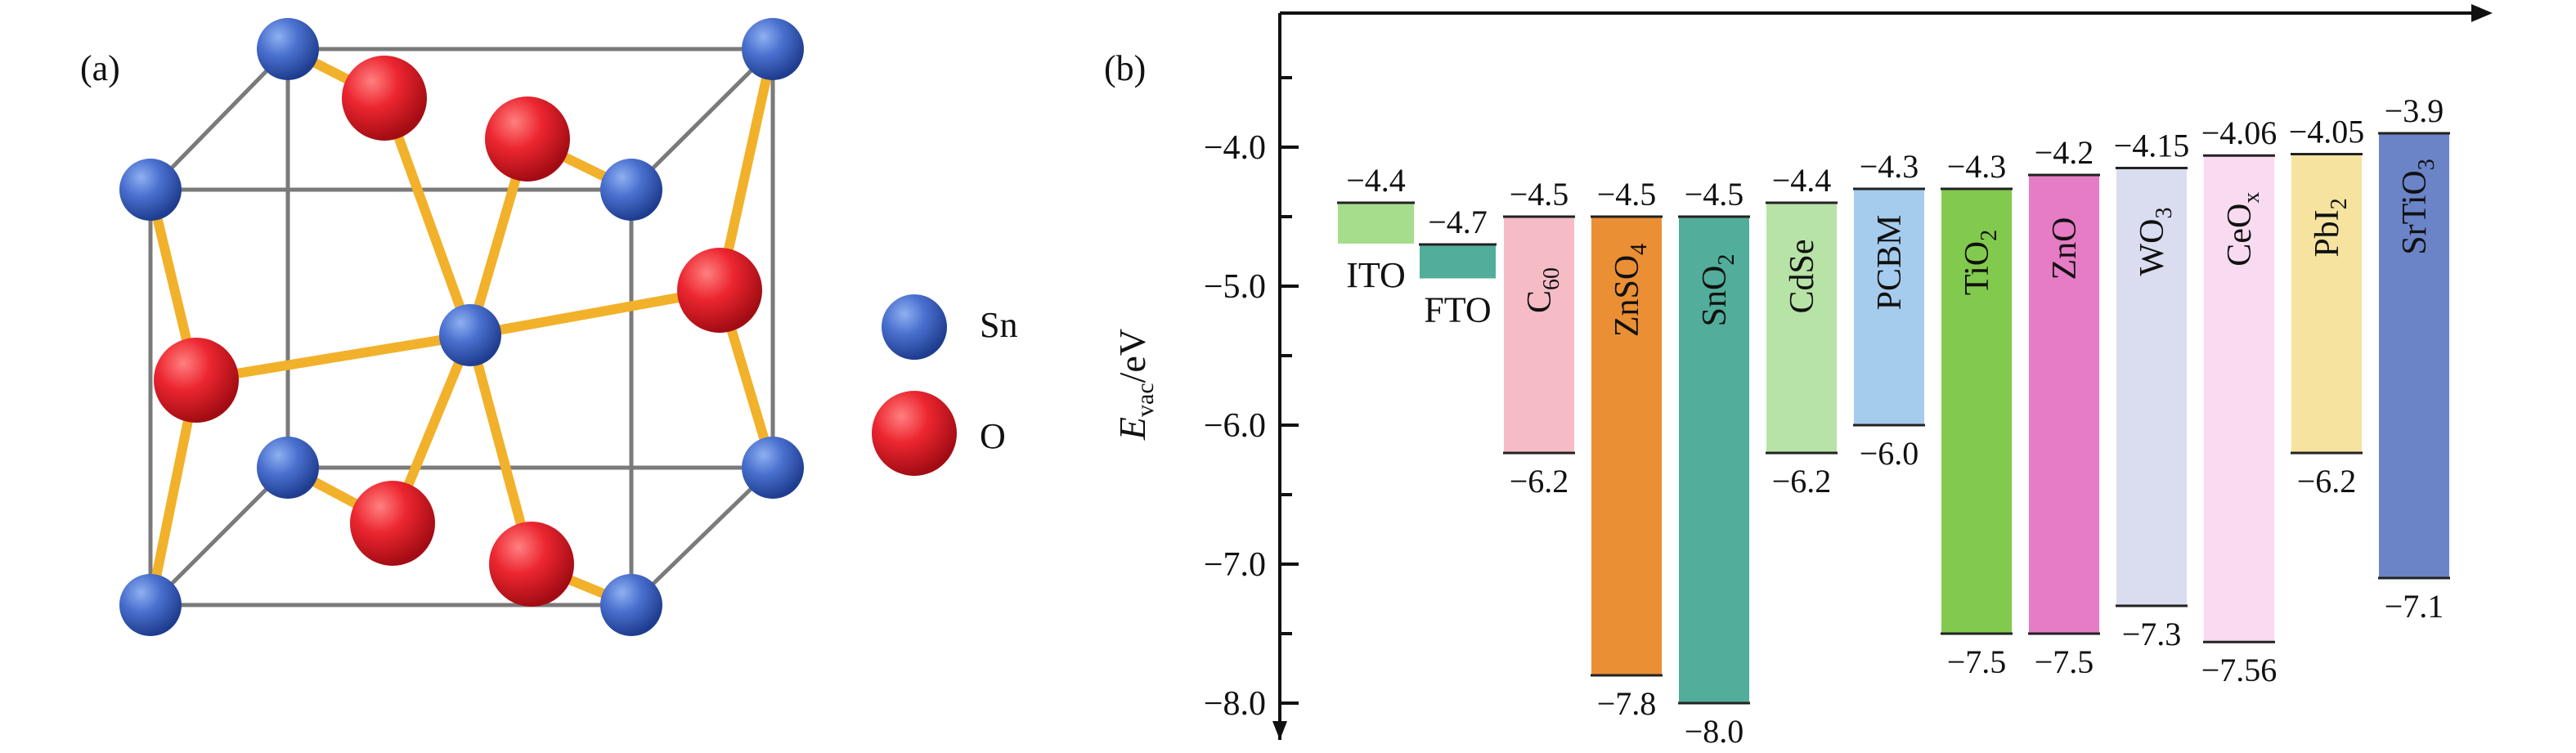 The height and width of the screenshot is (753, 2576). I want to click on band-pcbm: −4.3 −6.0 PCBM, so click(1889, 310).